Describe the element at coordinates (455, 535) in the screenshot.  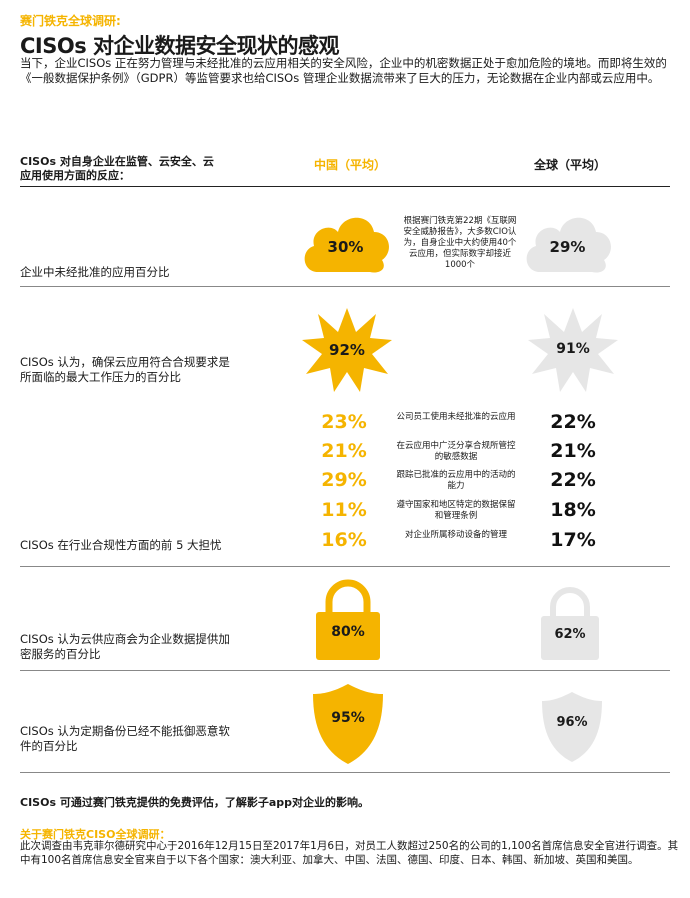
I see `concern-5-text: 对企业所属移动设备的管理` at that location.